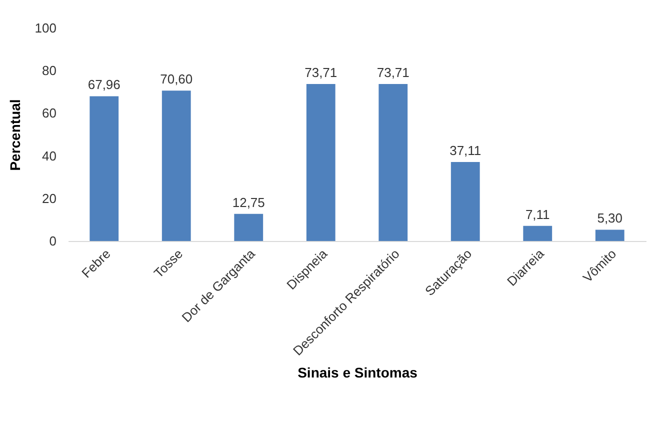  Describe the element at coordinates (358, 372) in the screenshot. I see `x-axis-title: Sinais e Sintomas` at that location.